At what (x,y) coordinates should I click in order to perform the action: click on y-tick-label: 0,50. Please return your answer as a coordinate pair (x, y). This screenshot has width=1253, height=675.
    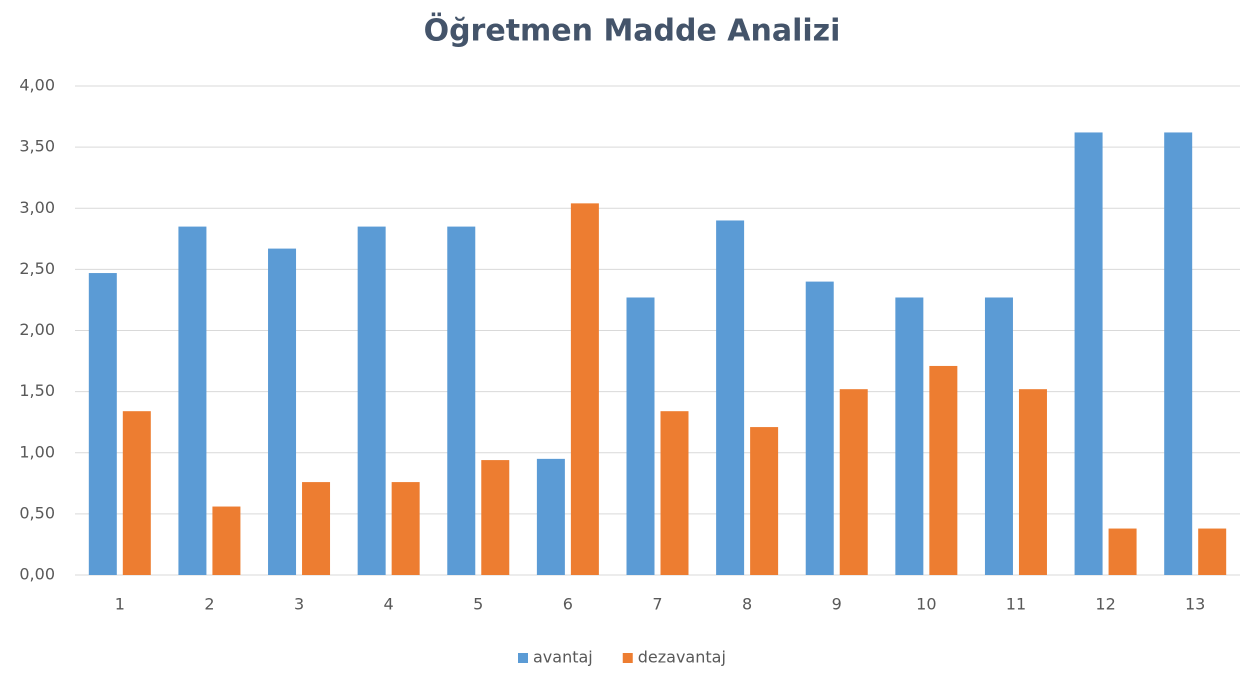
    Looking at the image, I should click on (37, 512).